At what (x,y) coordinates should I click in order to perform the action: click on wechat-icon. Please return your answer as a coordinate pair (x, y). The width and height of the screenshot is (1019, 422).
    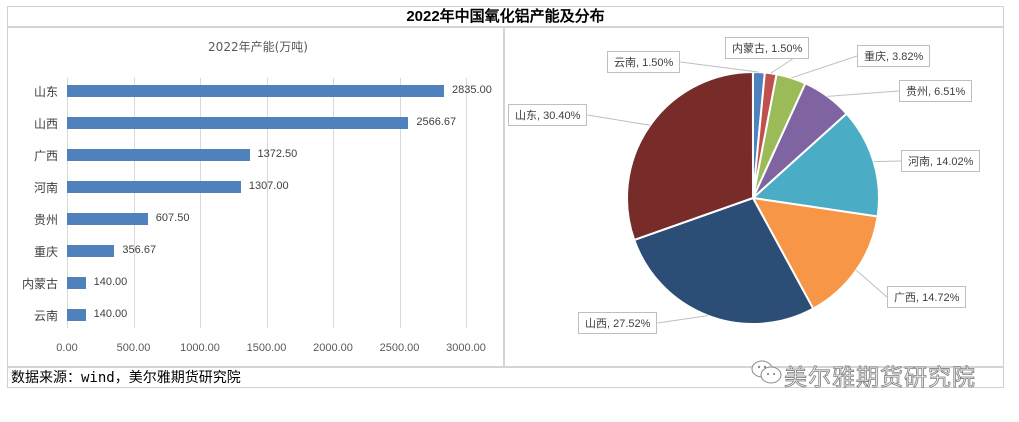
    Looking at the image, I should click on (766, 372).